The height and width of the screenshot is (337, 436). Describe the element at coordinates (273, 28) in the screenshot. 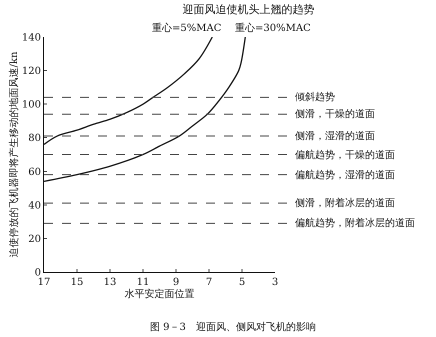

I see `series-label: 重心=30%MAC` at that location.